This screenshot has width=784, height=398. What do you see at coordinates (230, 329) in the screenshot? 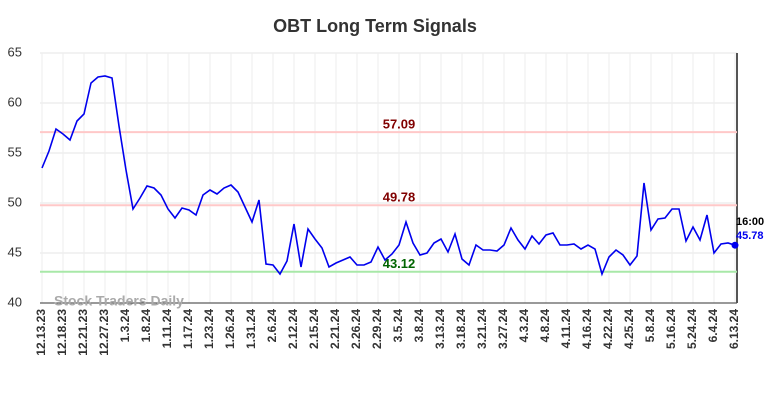
I see `x-tick-label: 1.26.24` at bounding box center [230, 329].